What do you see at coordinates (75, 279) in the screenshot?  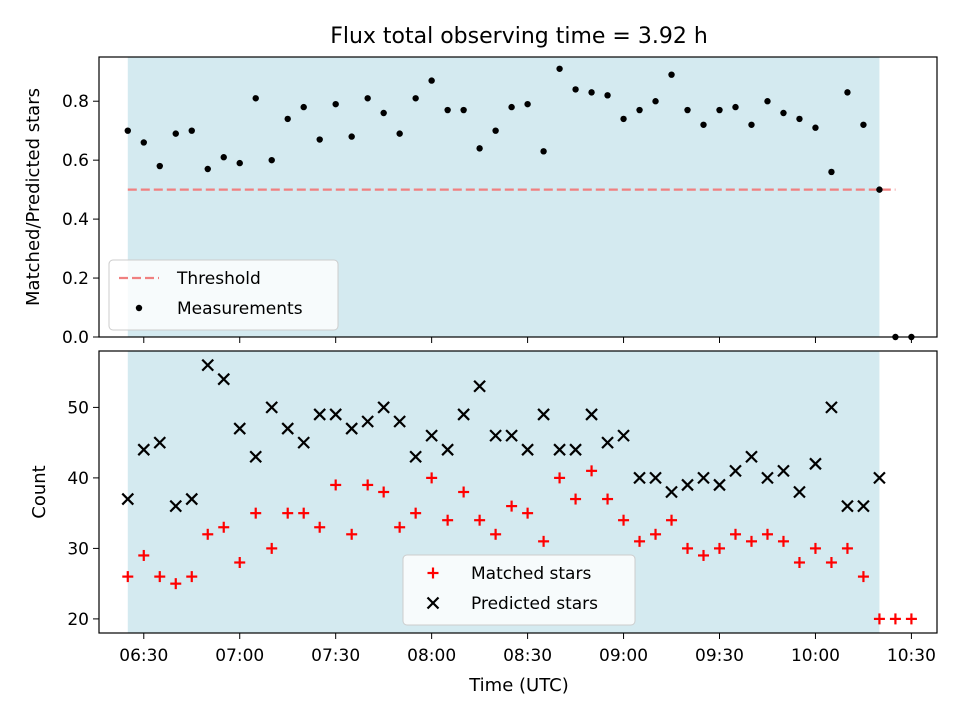 I see `top-y-tick-label: 0.2` at bounding box center [75, 279].